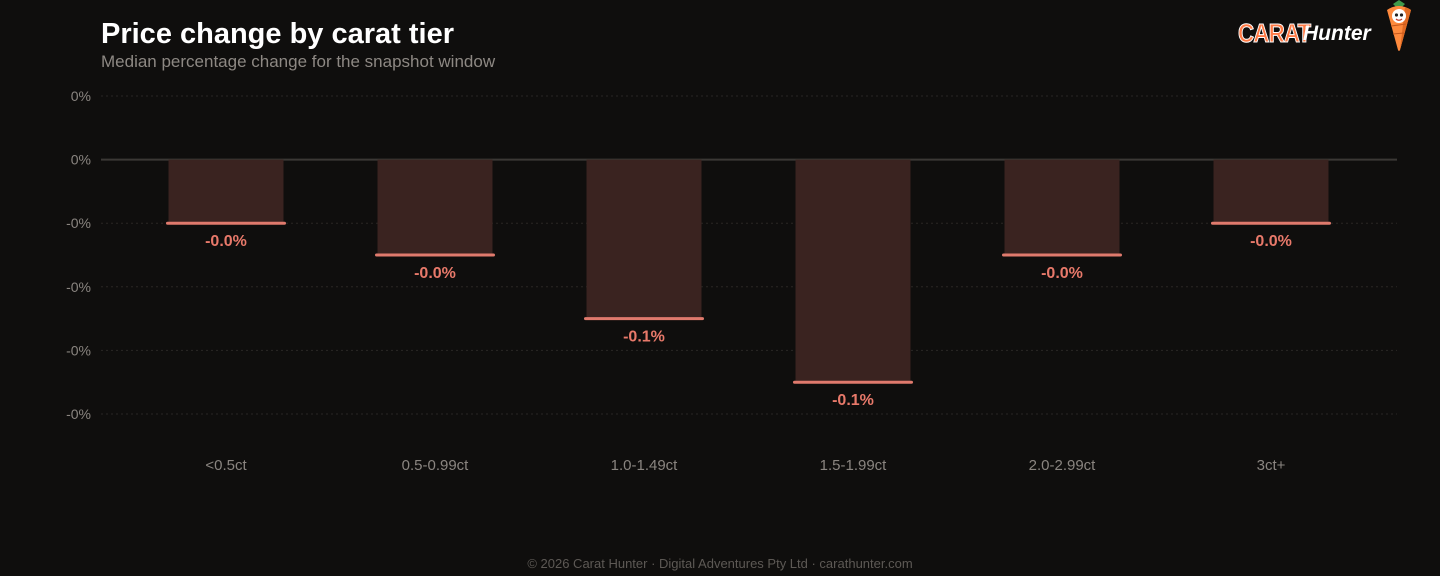  I want to click on x-tick-label: 1.0-1.49ct, so click(645, 465).